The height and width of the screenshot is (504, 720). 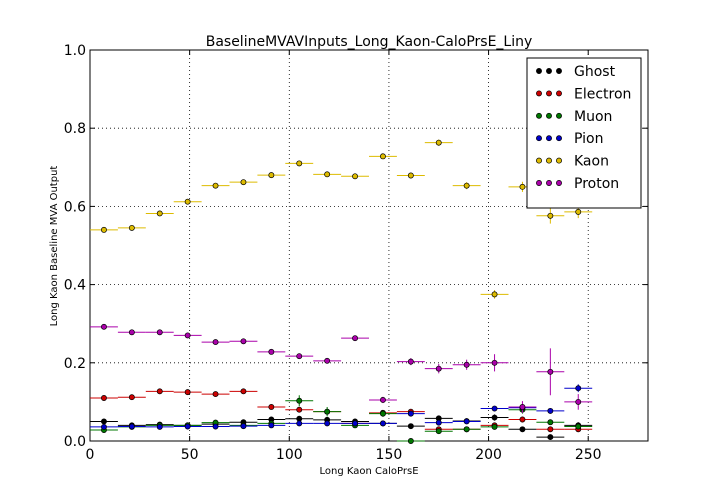 What do you see at coordinates (591, 162) in the screenshot?
I see `legend-label-kaon: Kaon` at bounding box center [591, 162].